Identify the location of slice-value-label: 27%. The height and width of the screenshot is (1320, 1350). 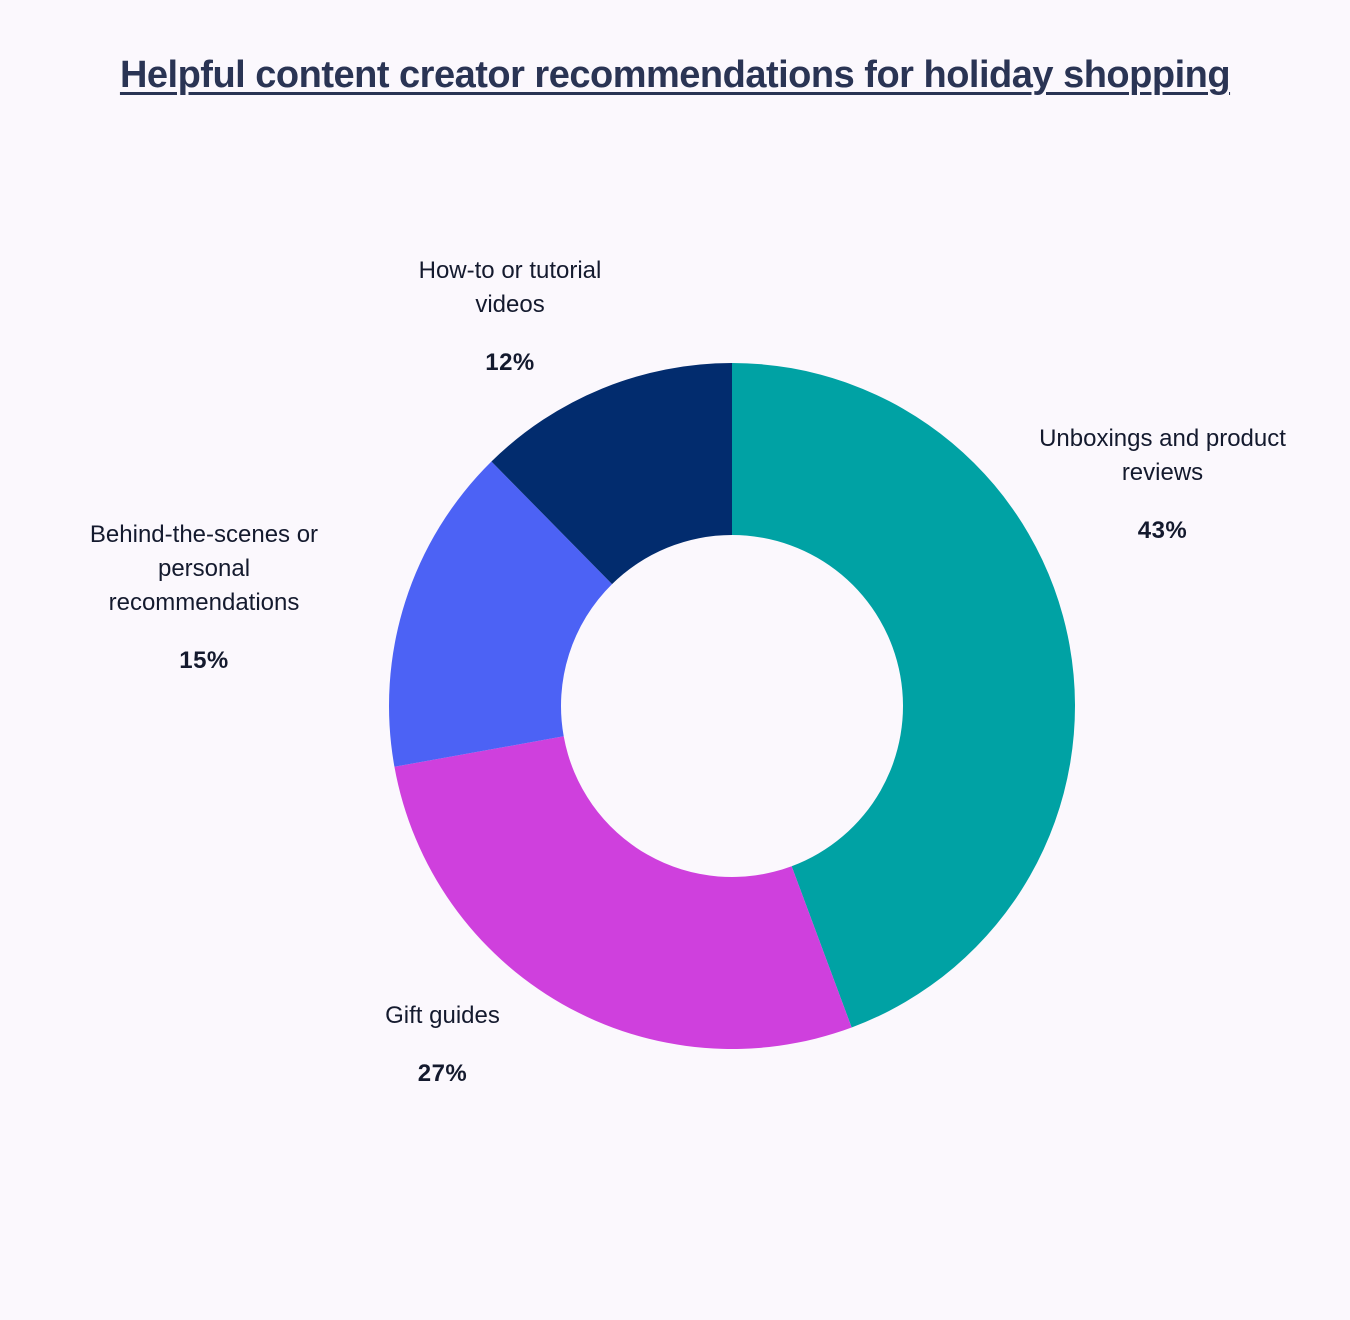
(442, 1073).